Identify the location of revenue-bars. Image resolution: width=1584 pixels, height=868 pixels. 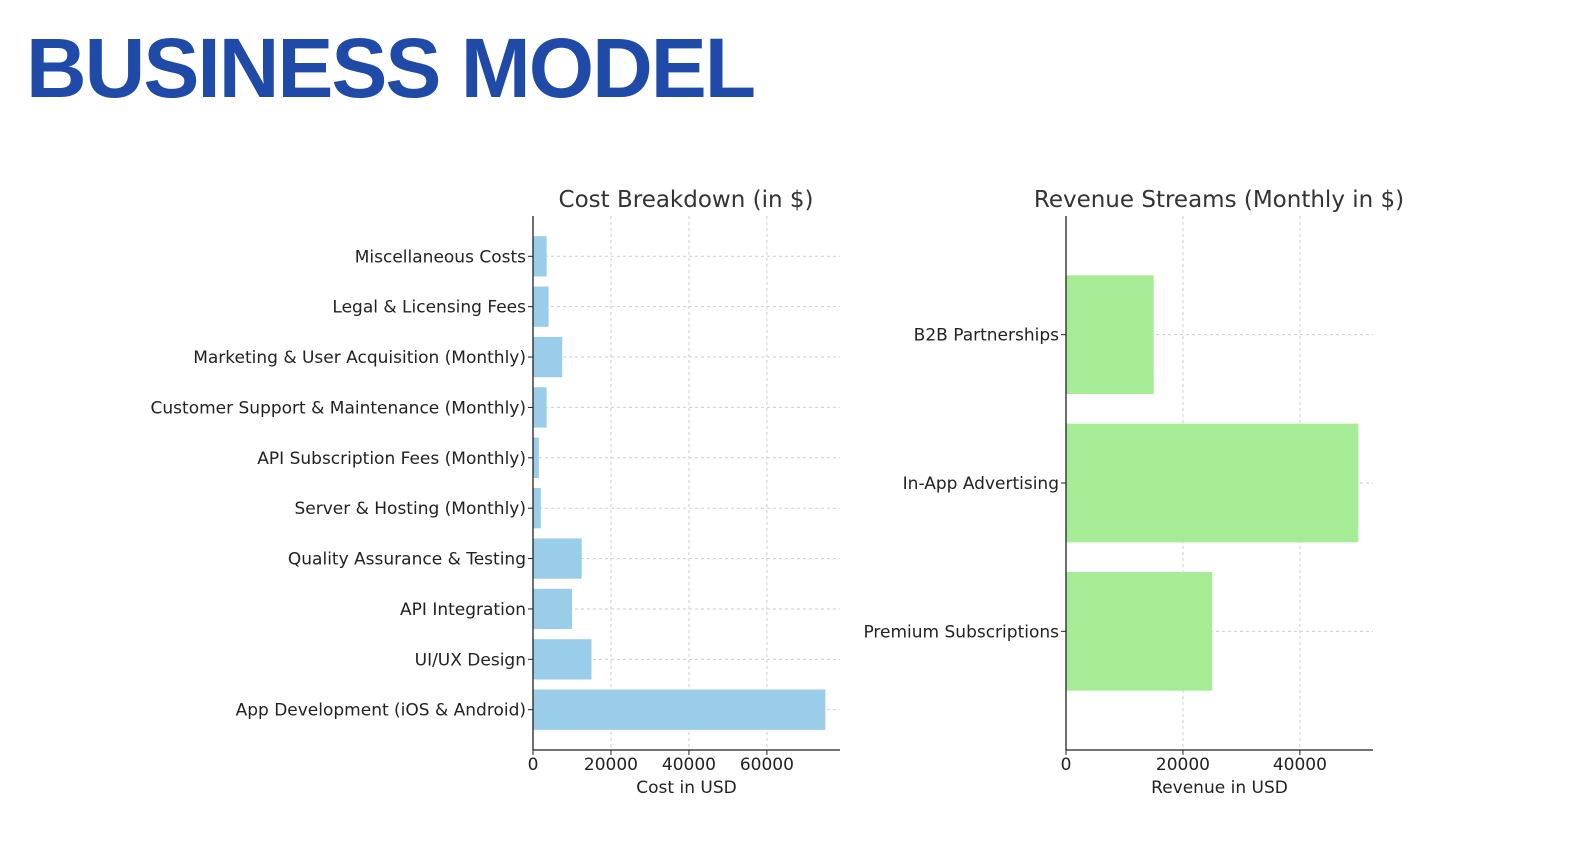
(1212, 483).